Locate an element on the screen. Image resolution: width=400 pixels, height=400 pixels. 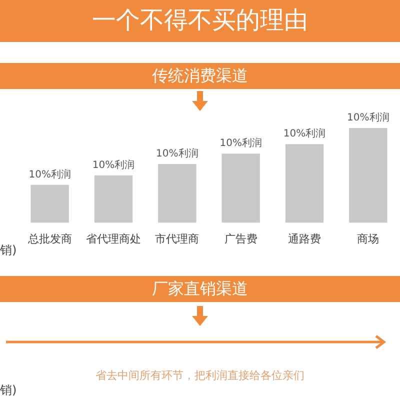
x-tick-label: 通路费 is located at coordinates (304, 239).